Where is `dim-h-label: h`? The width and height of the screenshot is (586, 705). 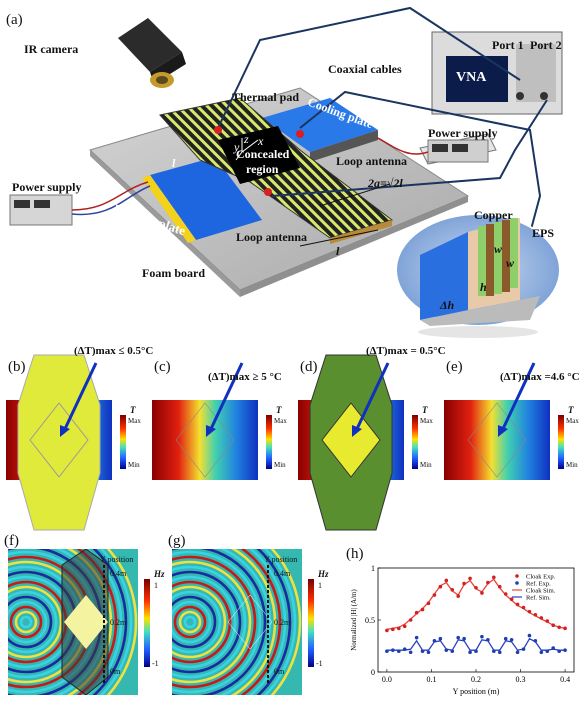
dim-h-label: h is located at coordinates (483, 287).